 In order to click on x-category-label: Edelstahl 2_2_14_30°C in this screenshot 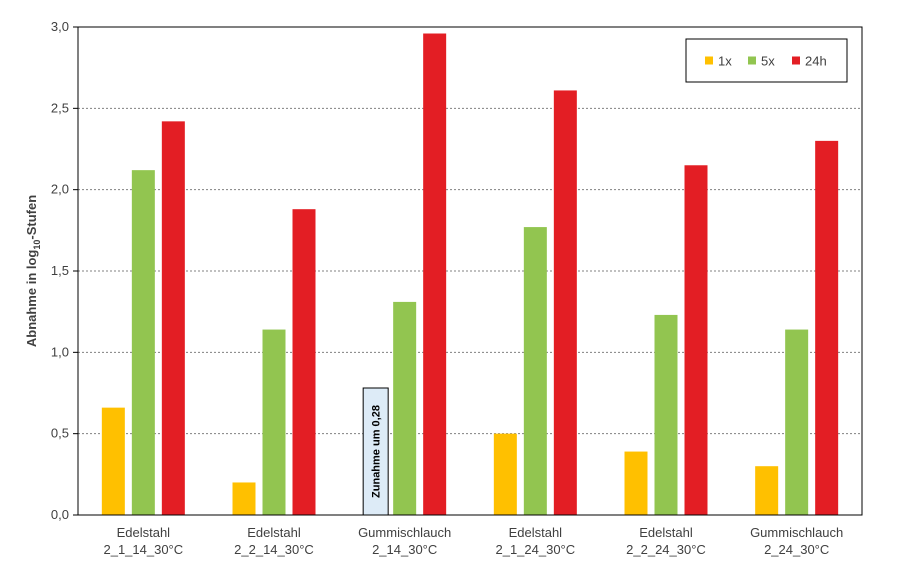, I will do `click(274, 541)`.